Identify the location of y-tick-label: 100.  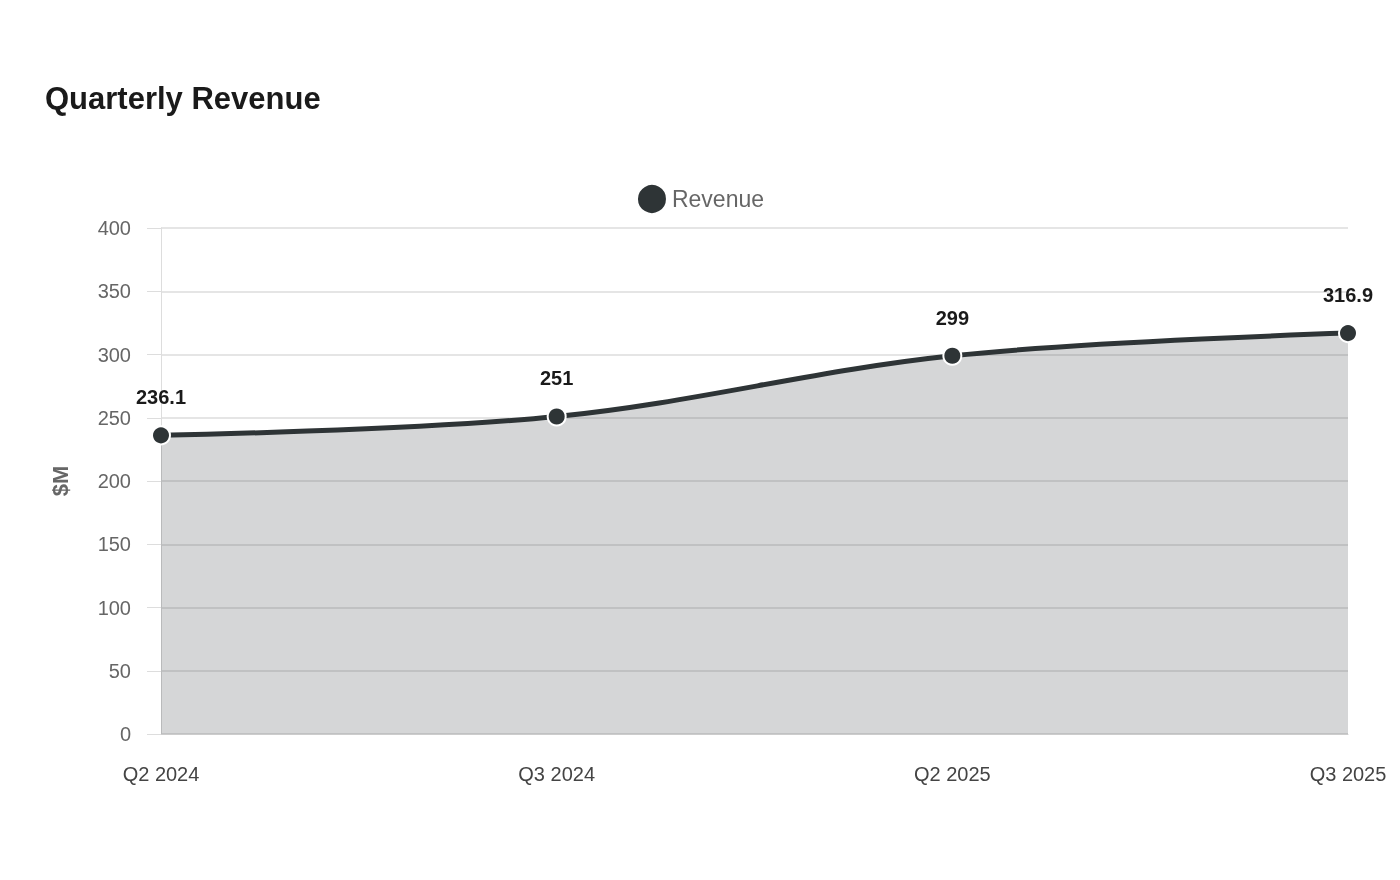
(114, 607).